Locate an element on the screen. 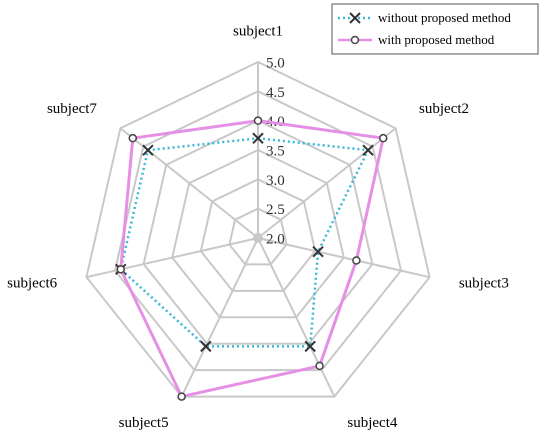 The width and height of the screenshot is (550, 447). legend-label: without proposed method is located at coordinates (444, 17).